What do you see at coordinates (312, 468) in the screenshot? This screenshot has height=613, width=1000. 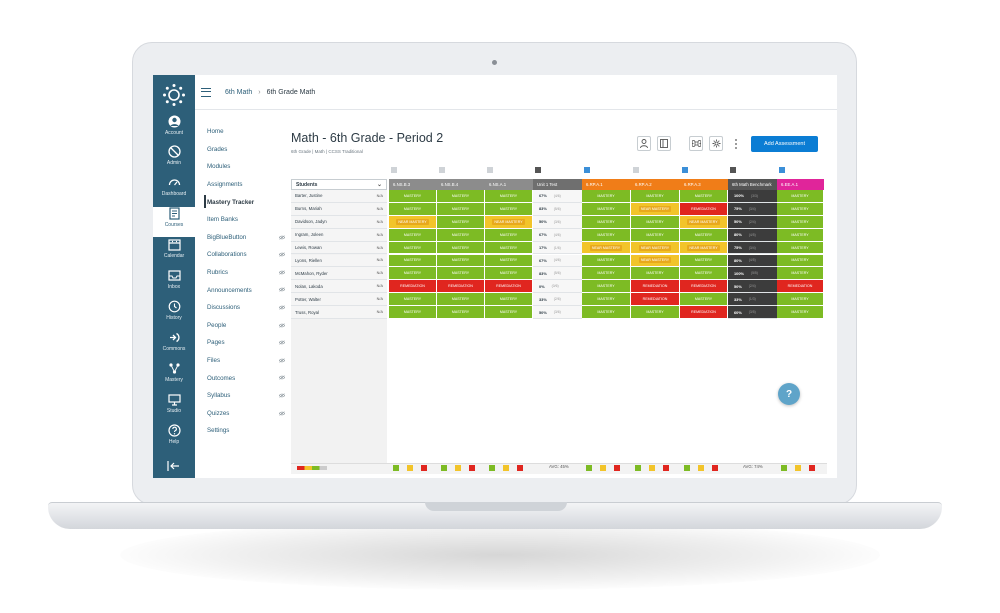 I see `legend-swatch` at bounding box center [312, 468].